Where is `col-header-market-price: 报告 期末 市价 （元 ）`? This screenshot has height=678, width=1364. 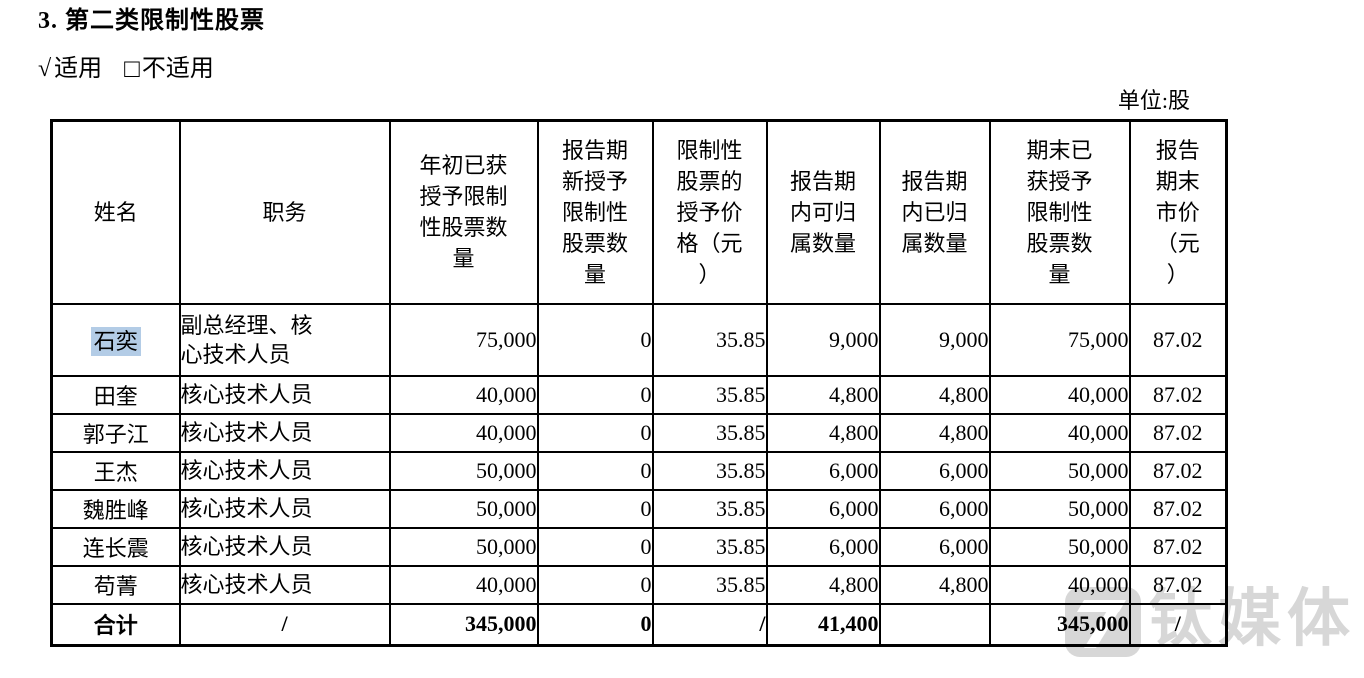
col-header-market-price: 报告 期末 市价 （元 ） is located at coordinates (1178, 212).